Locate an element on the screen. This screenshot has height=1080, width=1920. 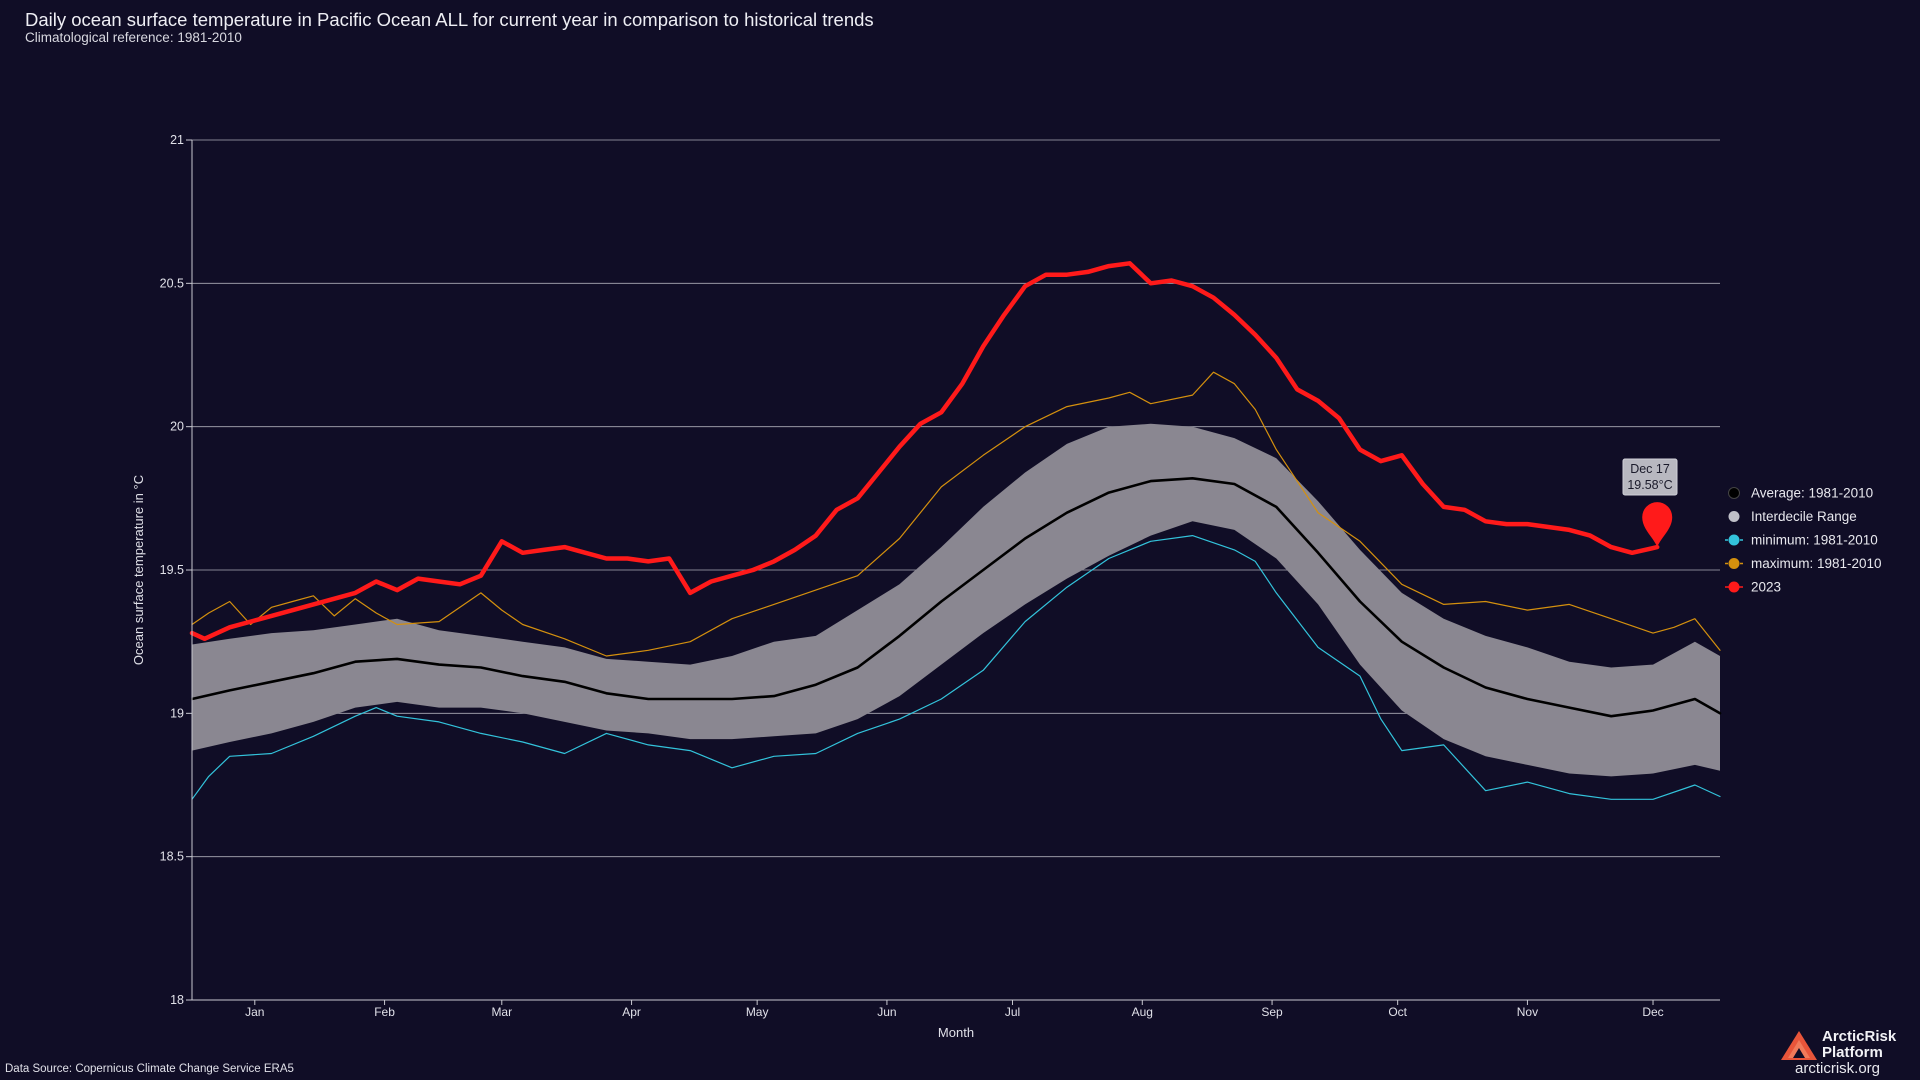
x-axis-label: Month is located at coordinates (956, 1032).